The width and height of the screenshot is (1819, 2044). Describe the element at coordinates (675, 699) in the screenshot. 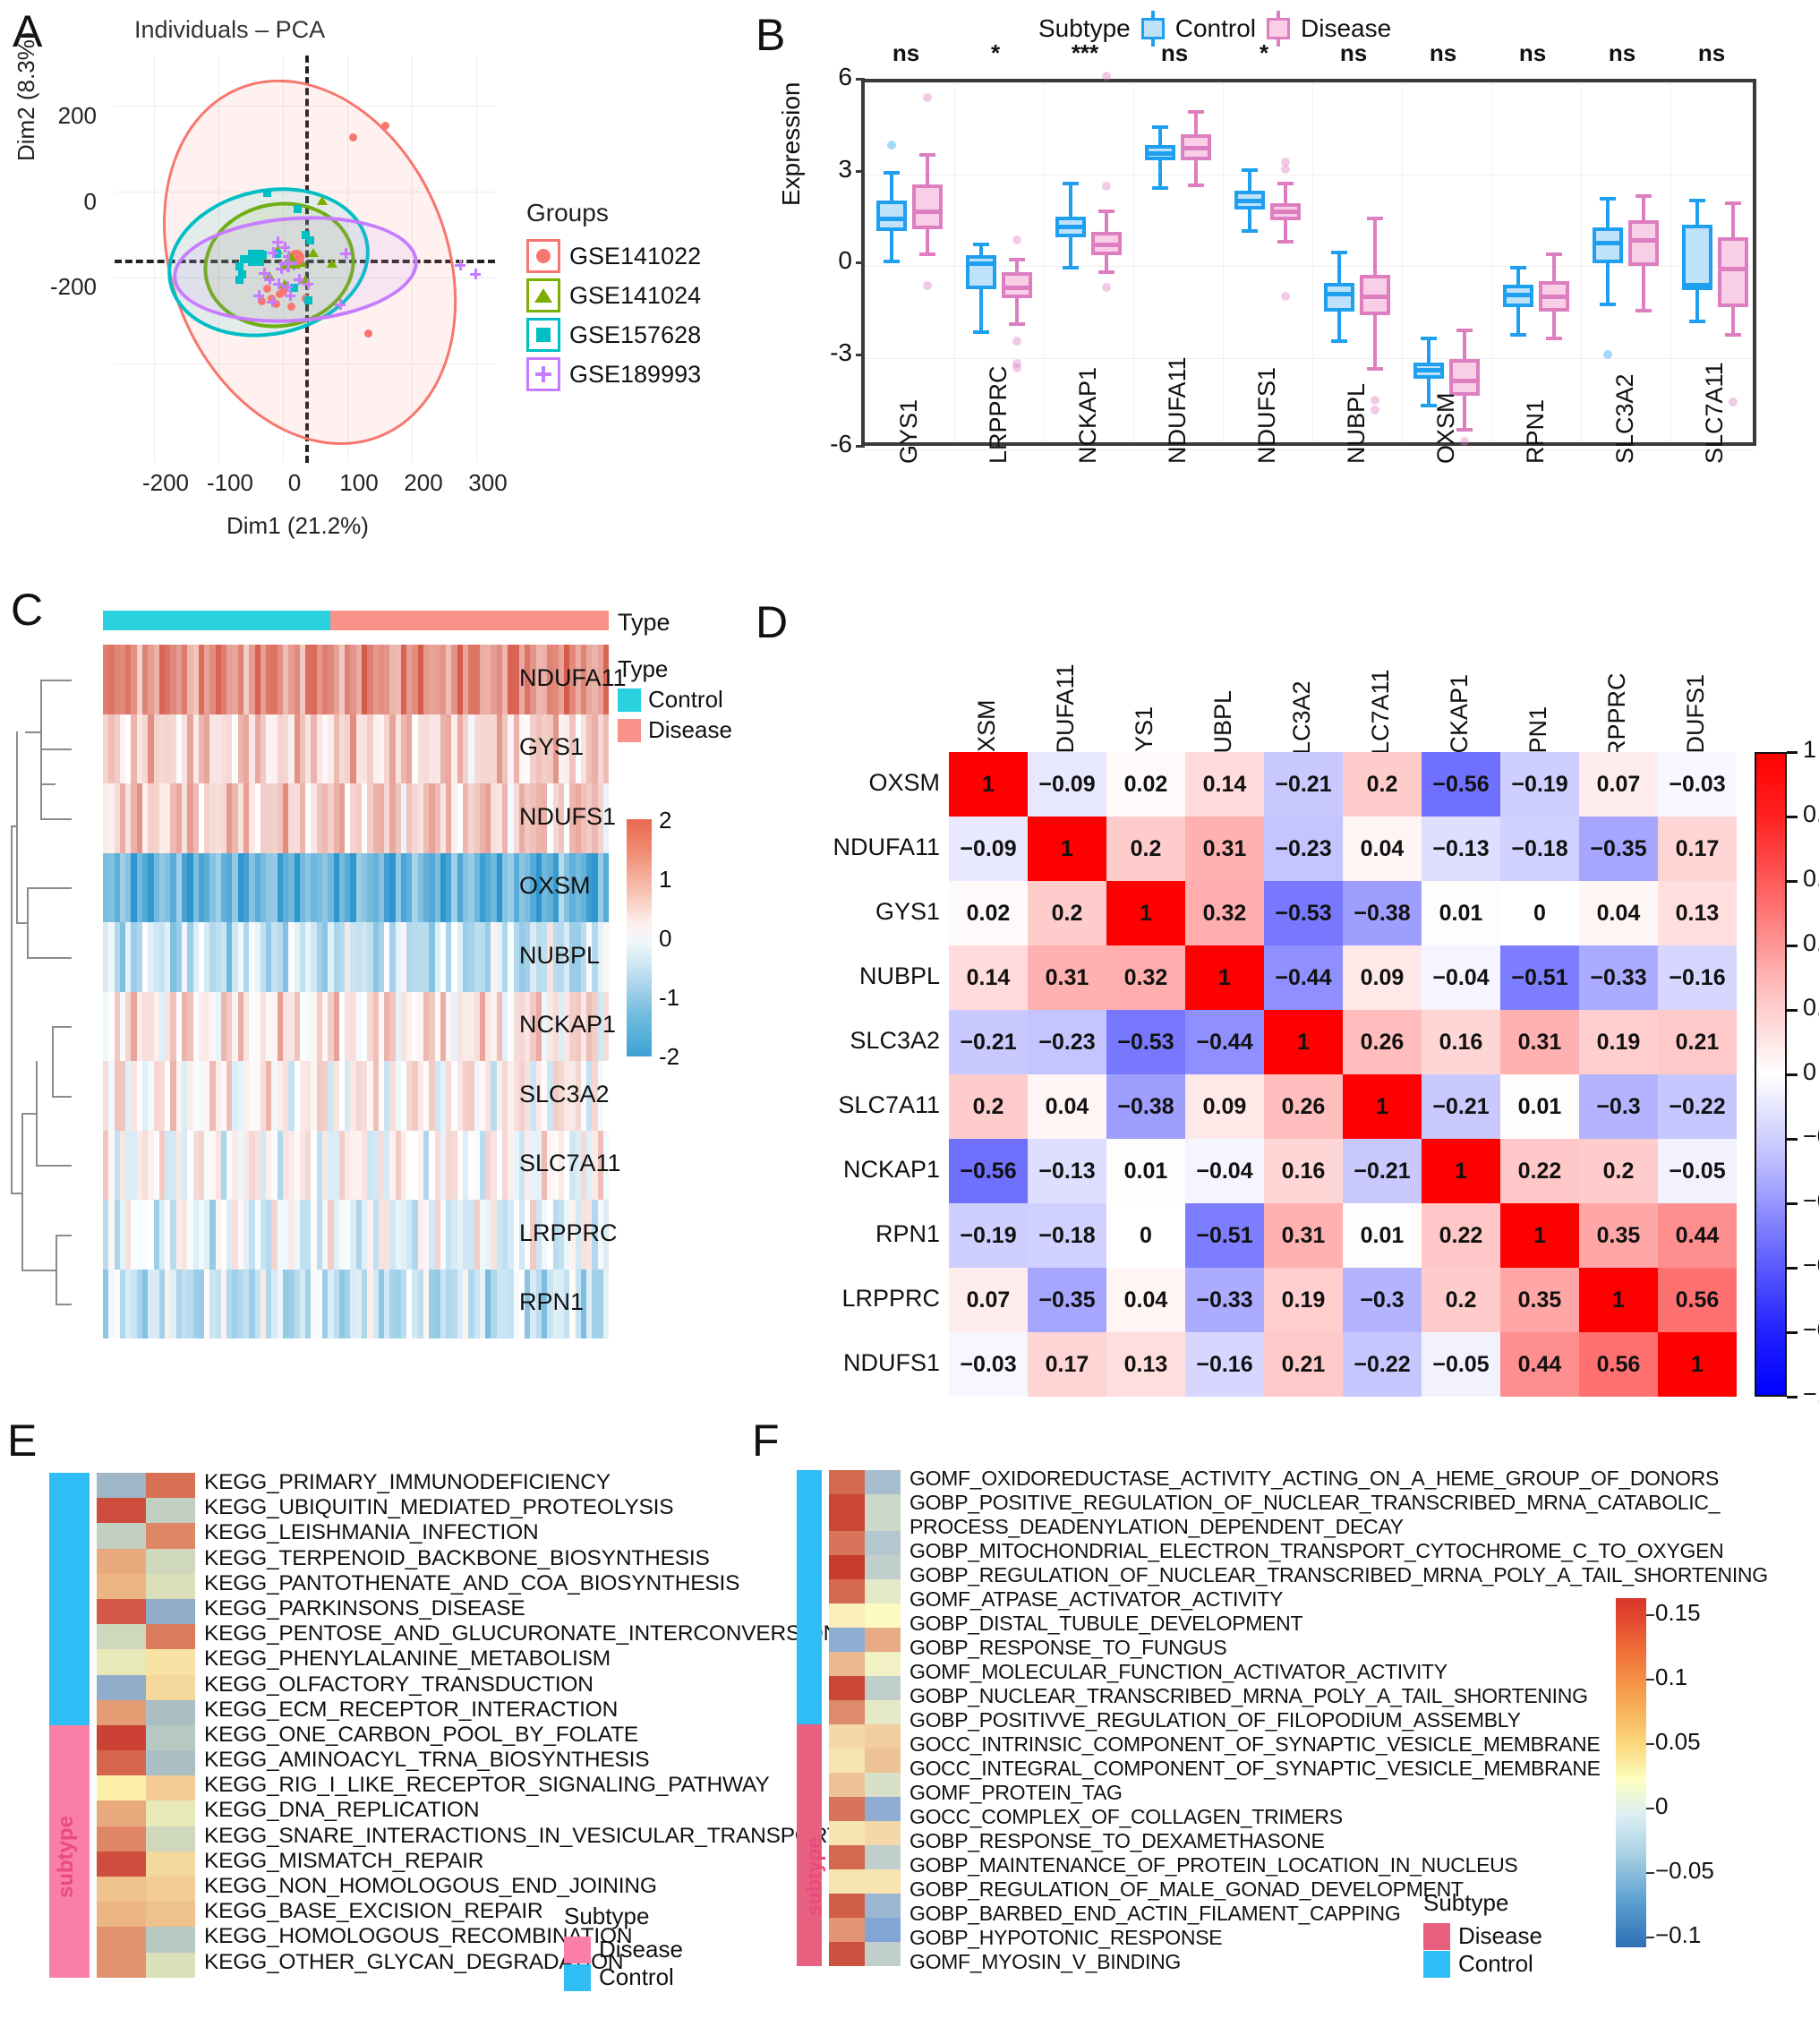

I see `panel-c-type-legend: Type Control Disease` at that location.